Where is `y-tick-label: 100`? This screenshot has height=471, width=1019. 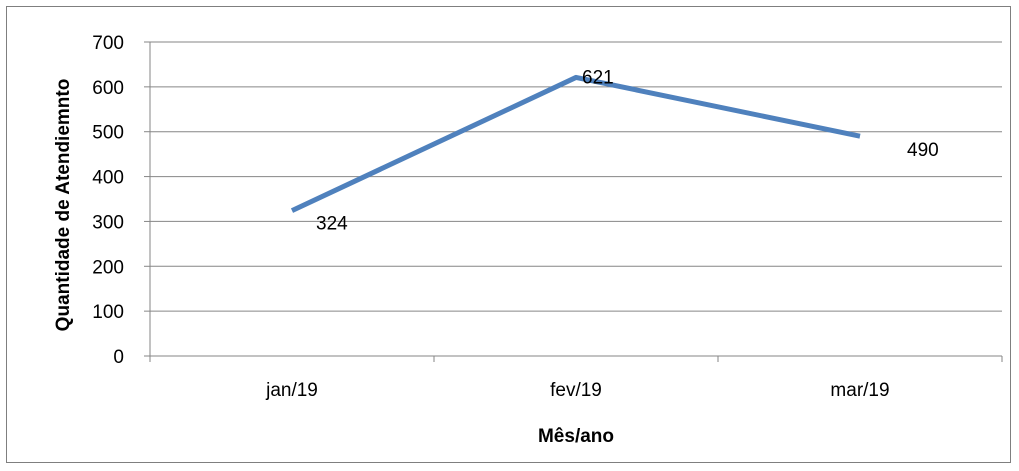
y-tick-label: 100 is located at coordinates (108, 312).